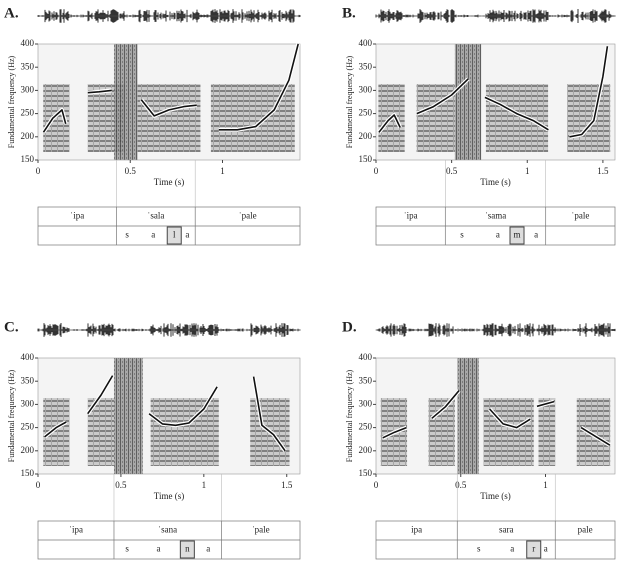  Describe the element at coordinates (349, 13) in the screenshot. I see `panel-label: B.` at that location.